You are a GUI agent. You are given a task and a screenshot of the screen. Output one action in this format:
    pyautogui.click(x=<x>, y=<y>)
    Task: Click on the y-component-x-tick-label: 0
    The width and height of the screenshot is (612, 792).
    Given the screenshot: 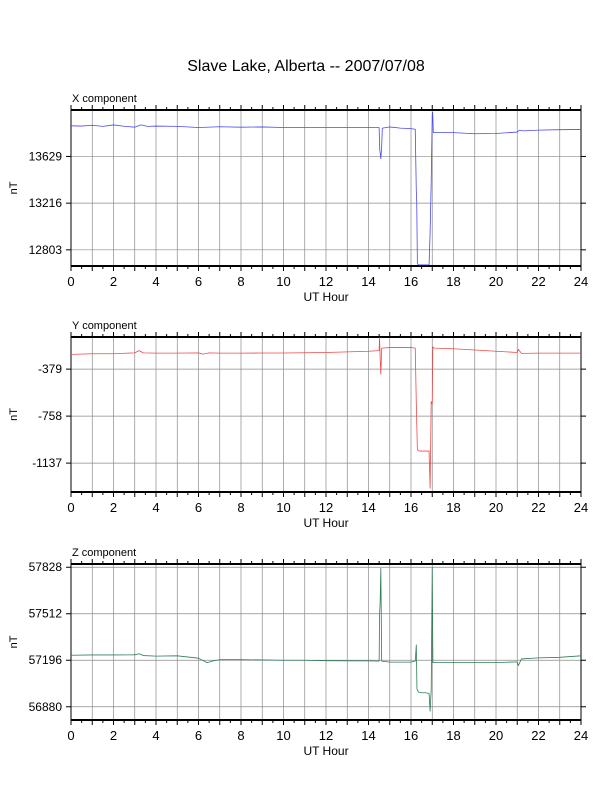 What is the action you would take?
    pyautogui.click(x=70, y=507)
    